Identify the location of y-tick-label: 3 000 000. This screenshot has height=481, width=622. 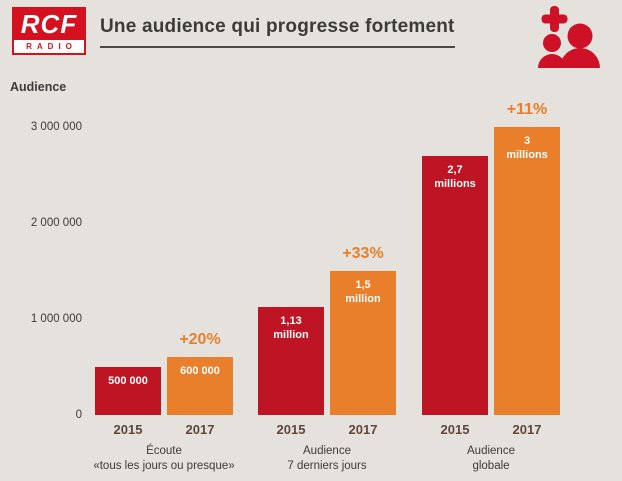
(56, 127).